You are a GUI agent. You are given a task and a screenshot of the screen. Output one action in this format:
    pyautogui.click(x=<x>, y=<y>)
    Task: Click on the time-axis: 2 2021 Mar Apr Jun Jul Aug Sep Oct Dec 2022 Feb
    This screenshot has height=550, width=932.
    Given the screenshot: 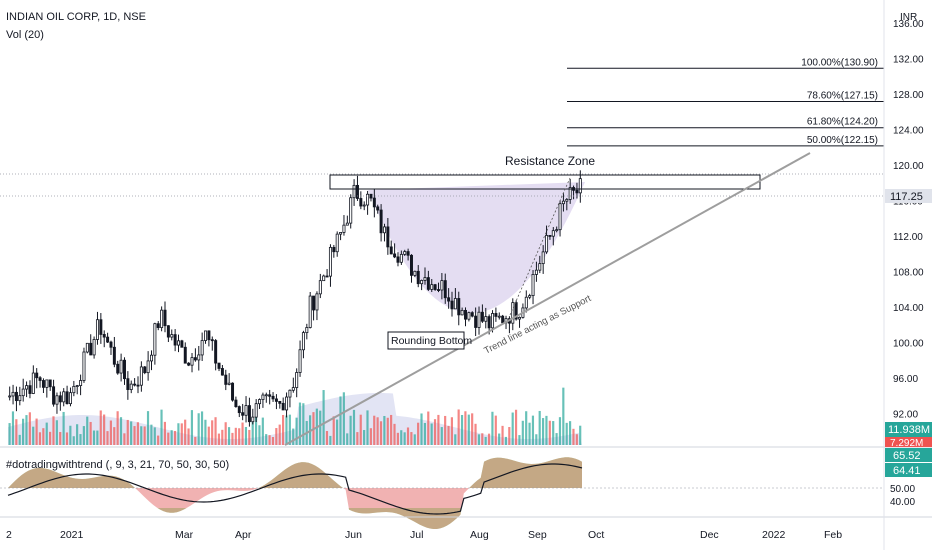 What is the action you would take?
    pyautogui.click(x=424, y=535)
    